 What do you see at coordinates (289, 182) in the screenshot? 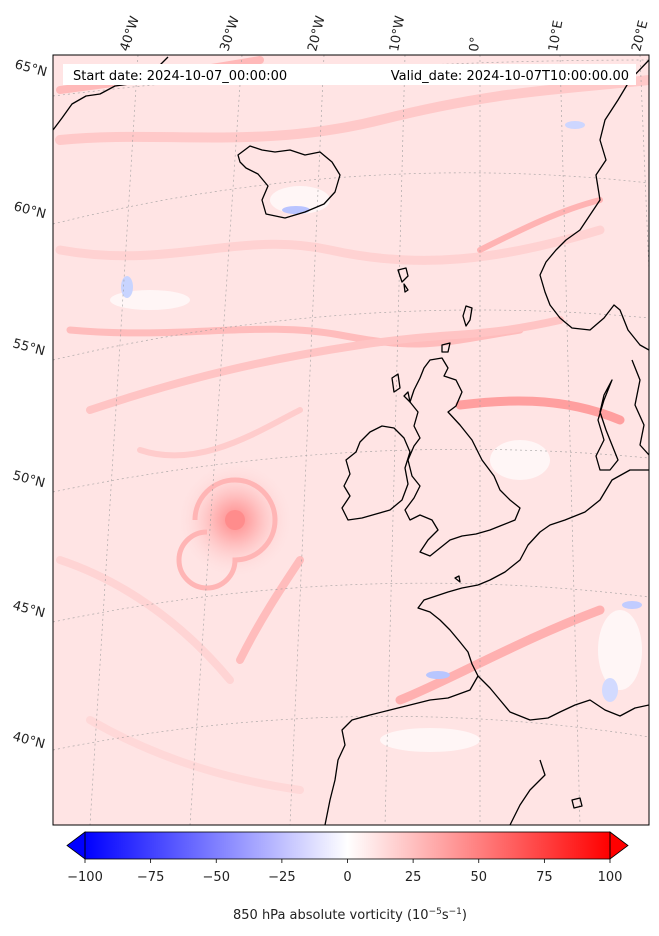
I see `iceland-coast` at bounding box center [289, 182].